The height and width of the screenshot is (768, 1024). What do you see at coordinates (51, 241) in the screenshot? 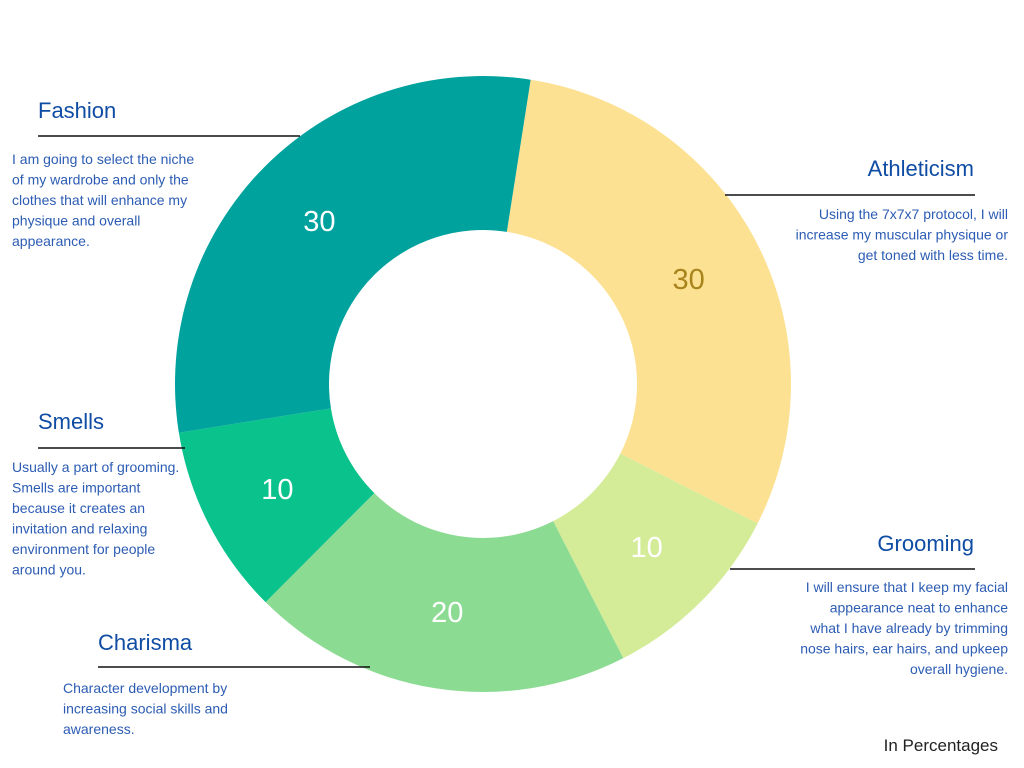
I see `category-description: appearance.` at bounding box center [51, 241].